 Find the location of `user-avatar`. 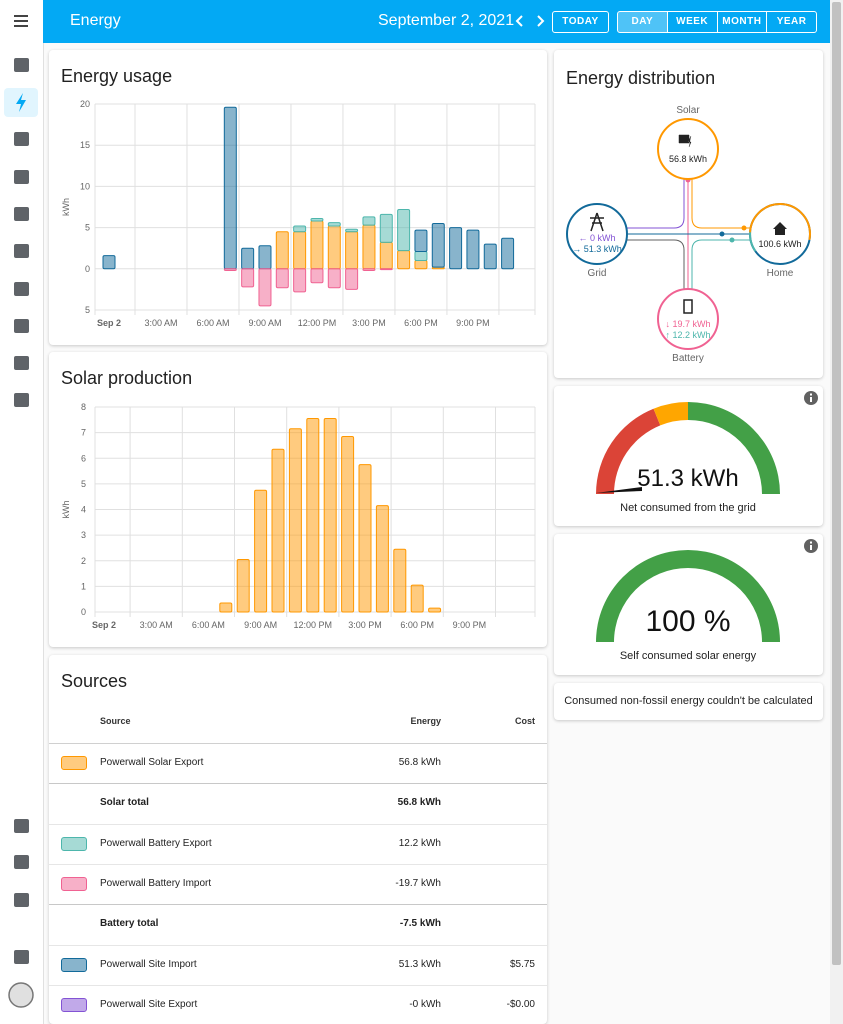

user-avatar is located at coordinates (21, 995).